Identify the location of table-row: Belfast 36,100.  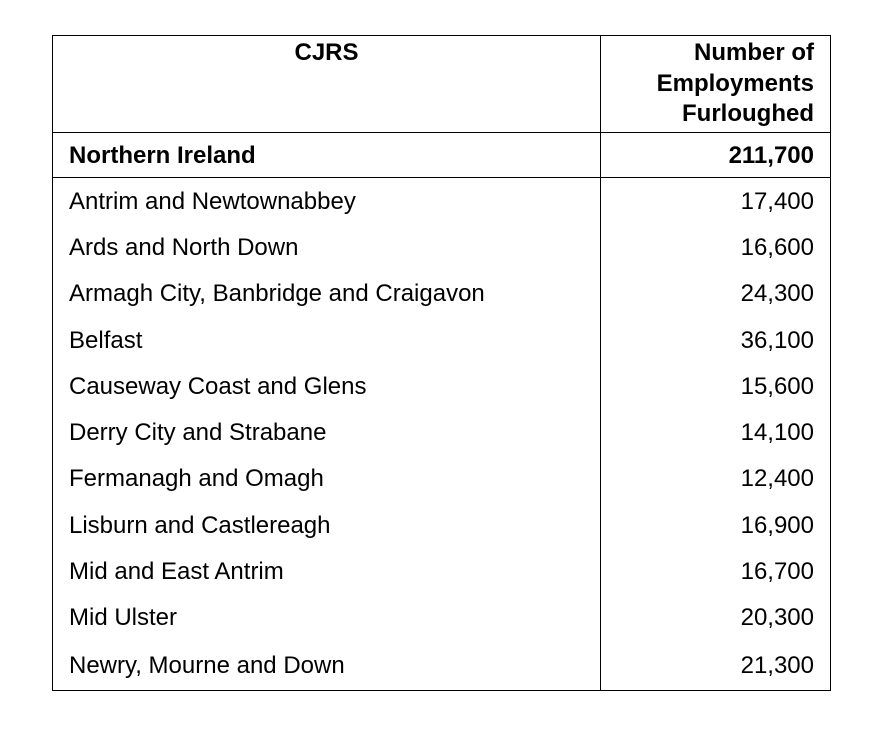
(441, 340).